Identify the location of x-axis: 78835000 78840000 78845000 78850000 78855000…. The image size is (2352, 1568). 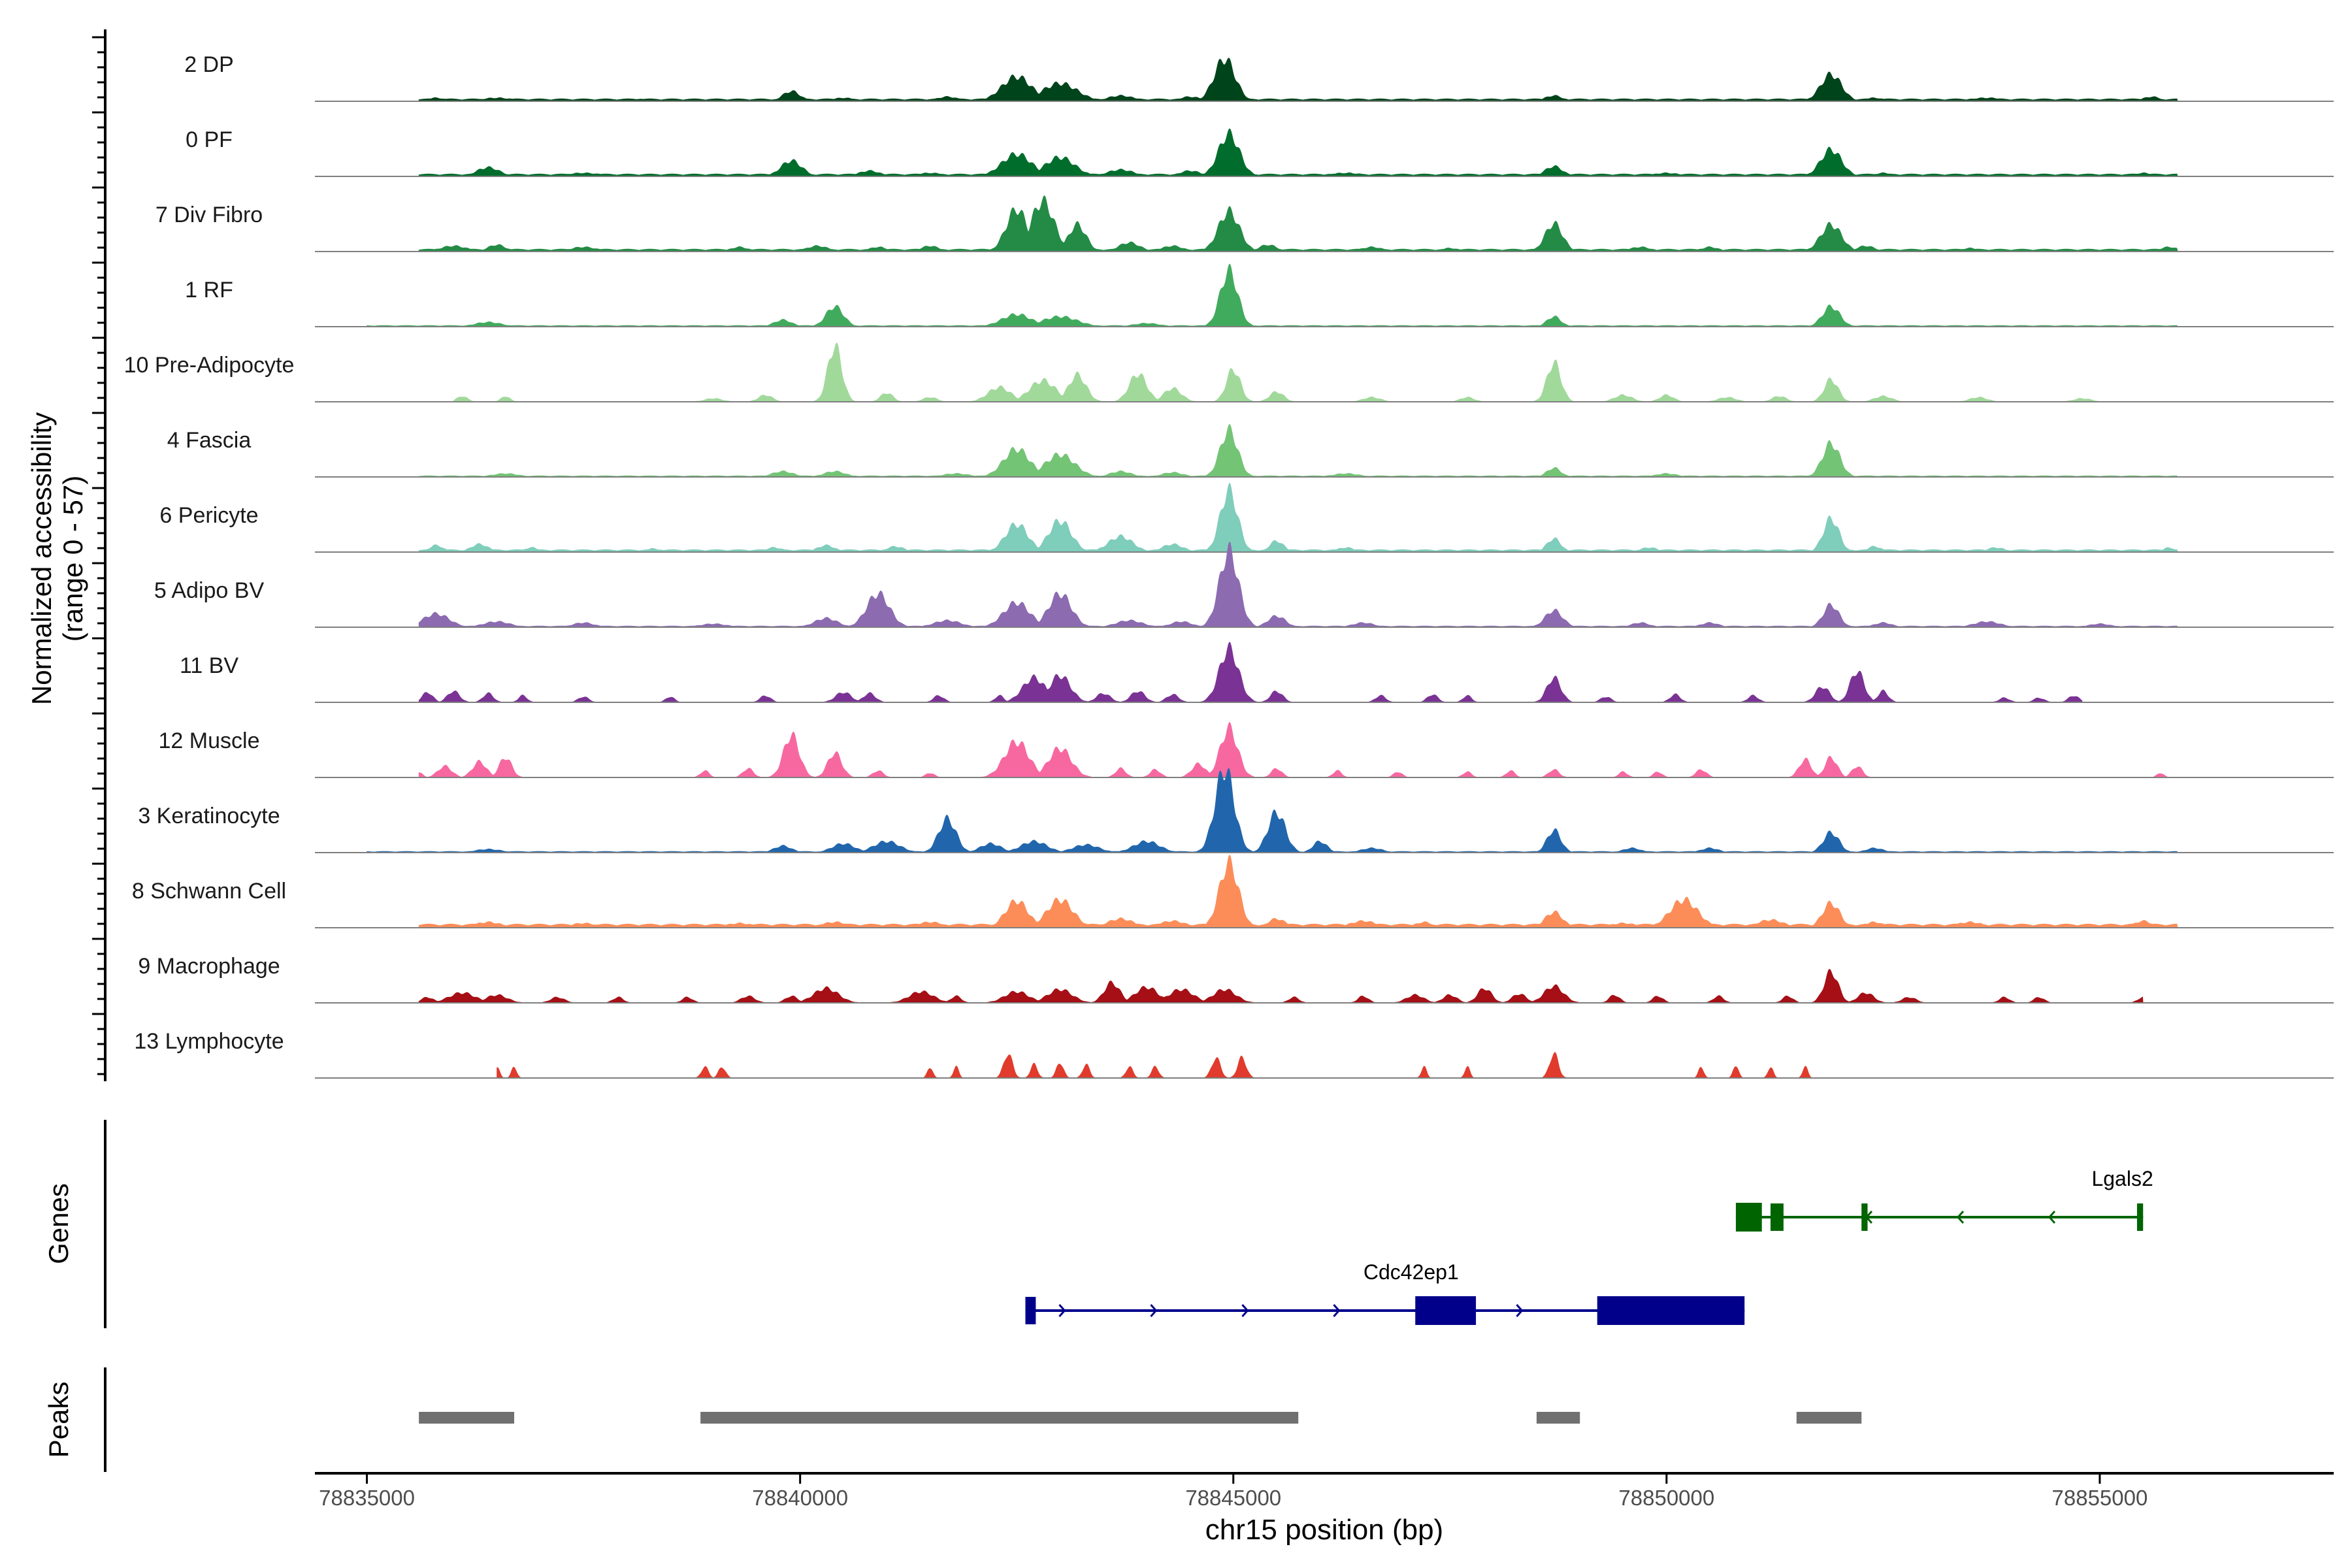
(1324, 1509).